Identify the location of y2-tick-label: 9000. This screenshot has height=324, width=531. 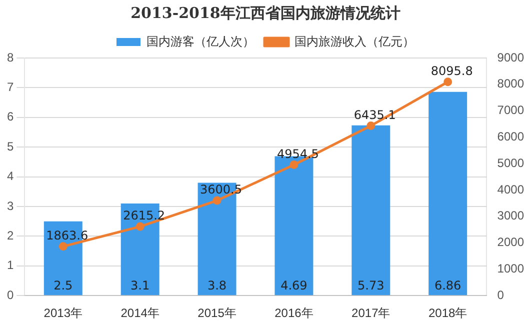
(510, 57).